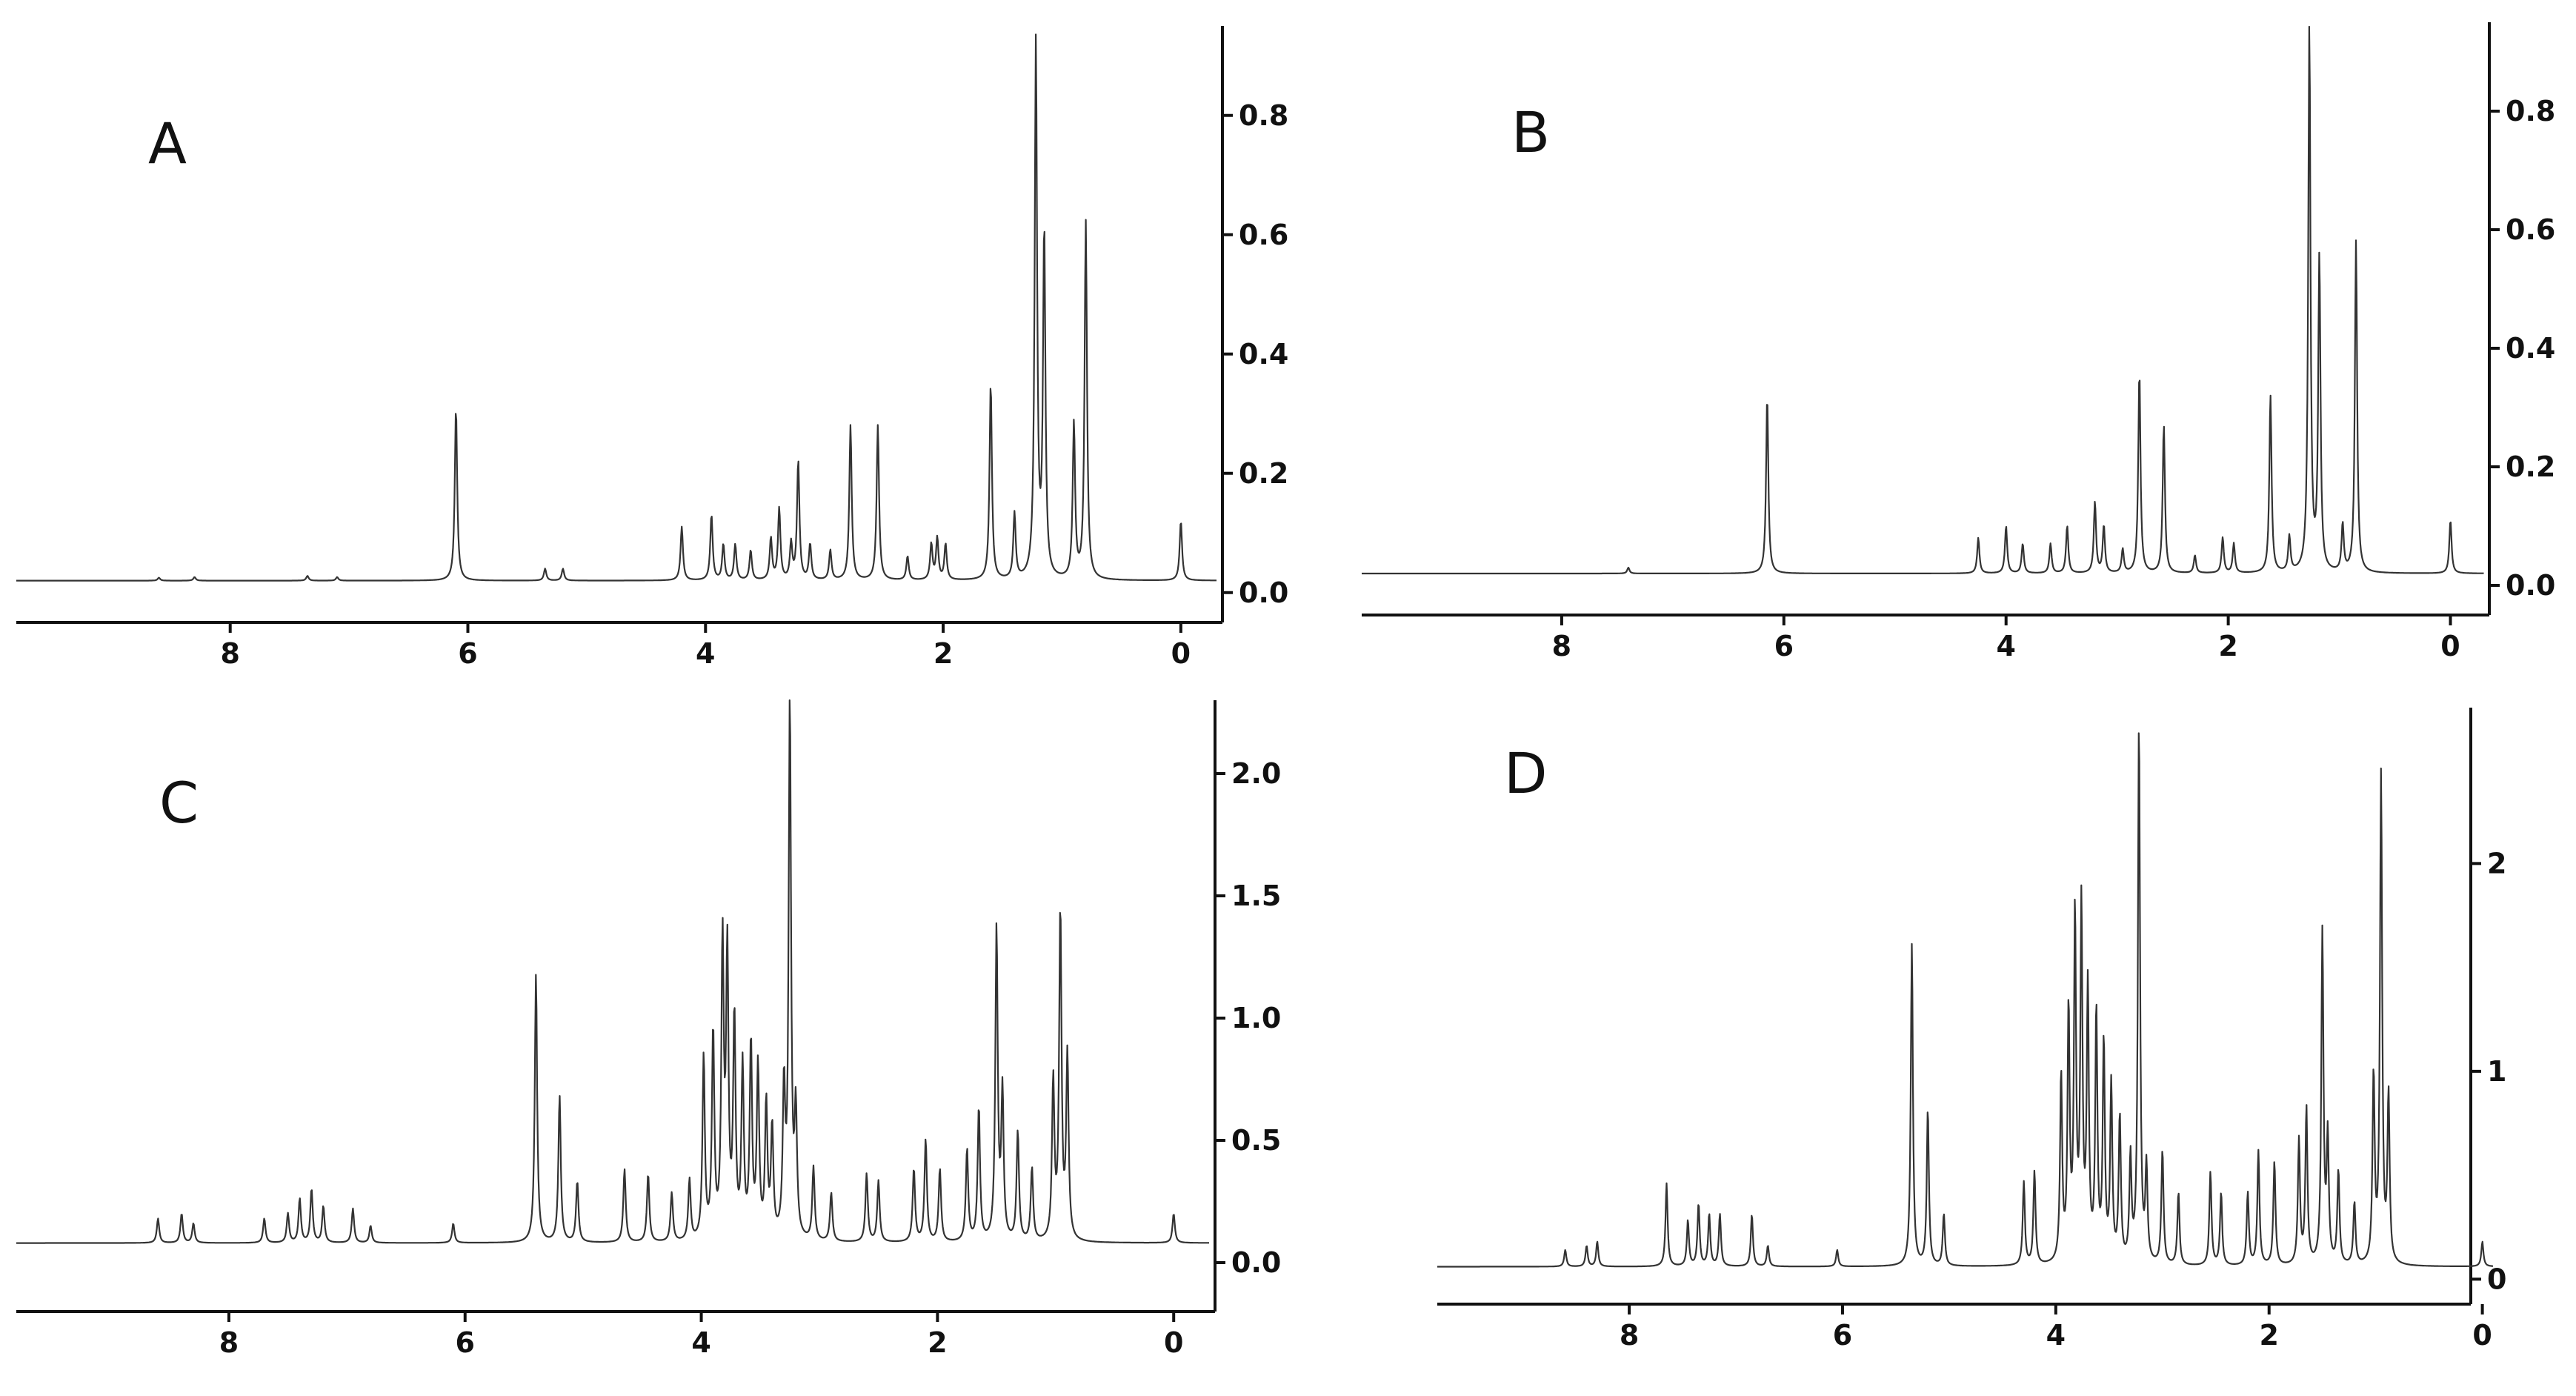 Image resolution: width=2576 pixels, height=1396 pixels. What do you see at coordinates (2496, 1071) in the screenshot?
I see `y-tick-label: 1` at bounding box center [2496, 1071].